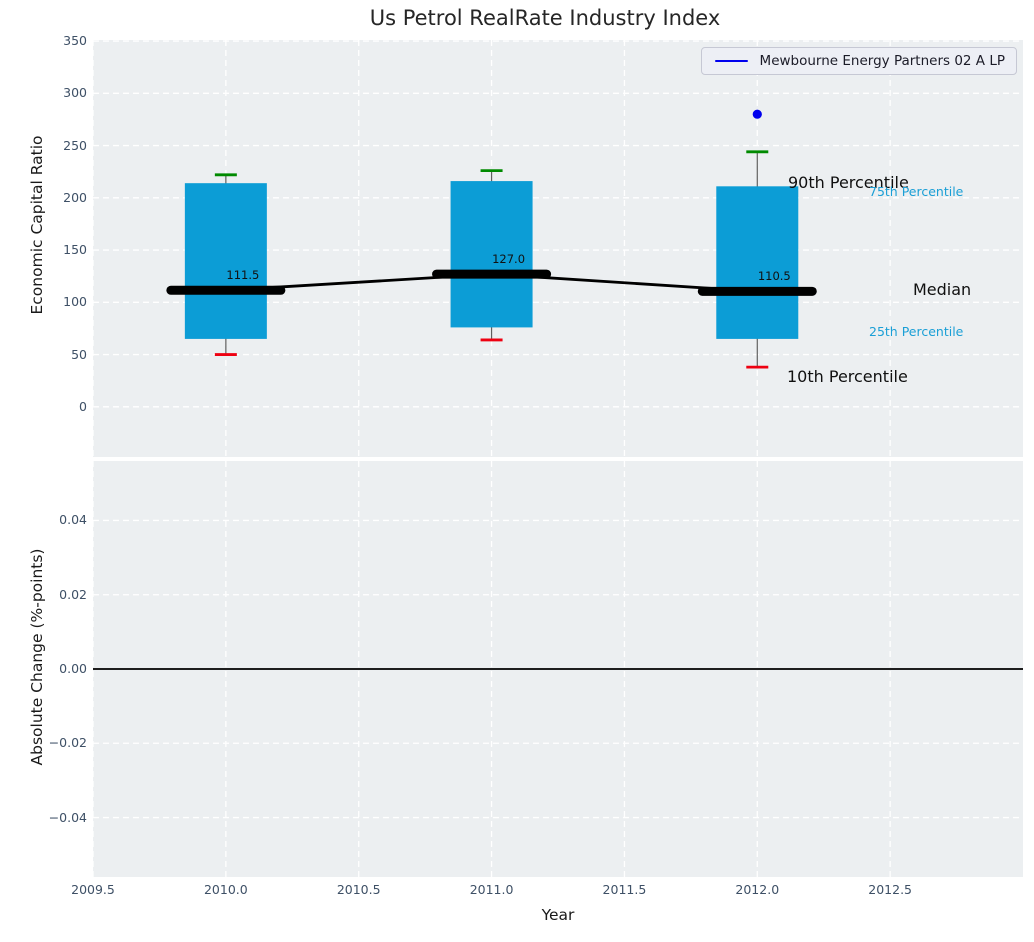 Image resolution: width=1034 pixels, height=942 pixels. What do you see at coordinates (243, 275) in the screenshot?
I see `median-value-label: 111.5` at bounding box center [243, 275].